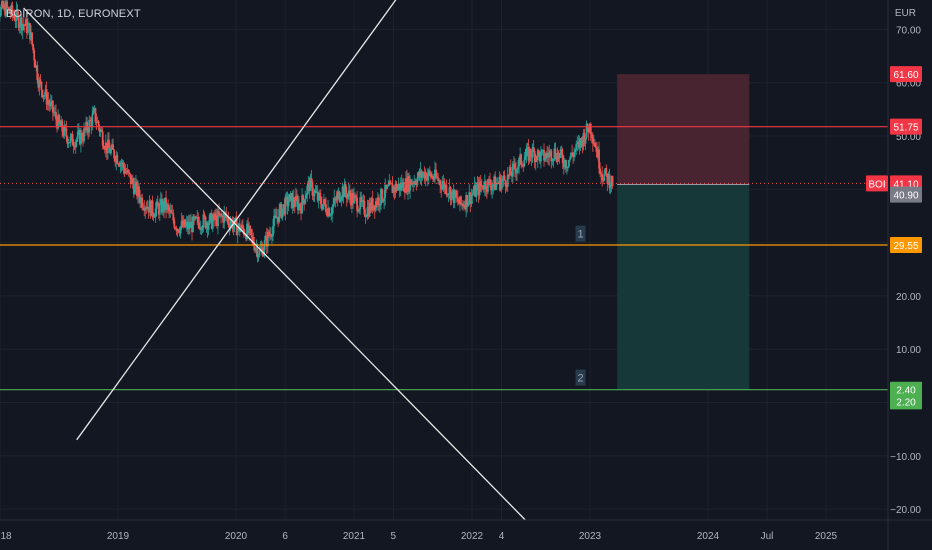 The height and width of the screenshot is (550, 932). I want to click on time-tick-label: 6, so click(285, 536).